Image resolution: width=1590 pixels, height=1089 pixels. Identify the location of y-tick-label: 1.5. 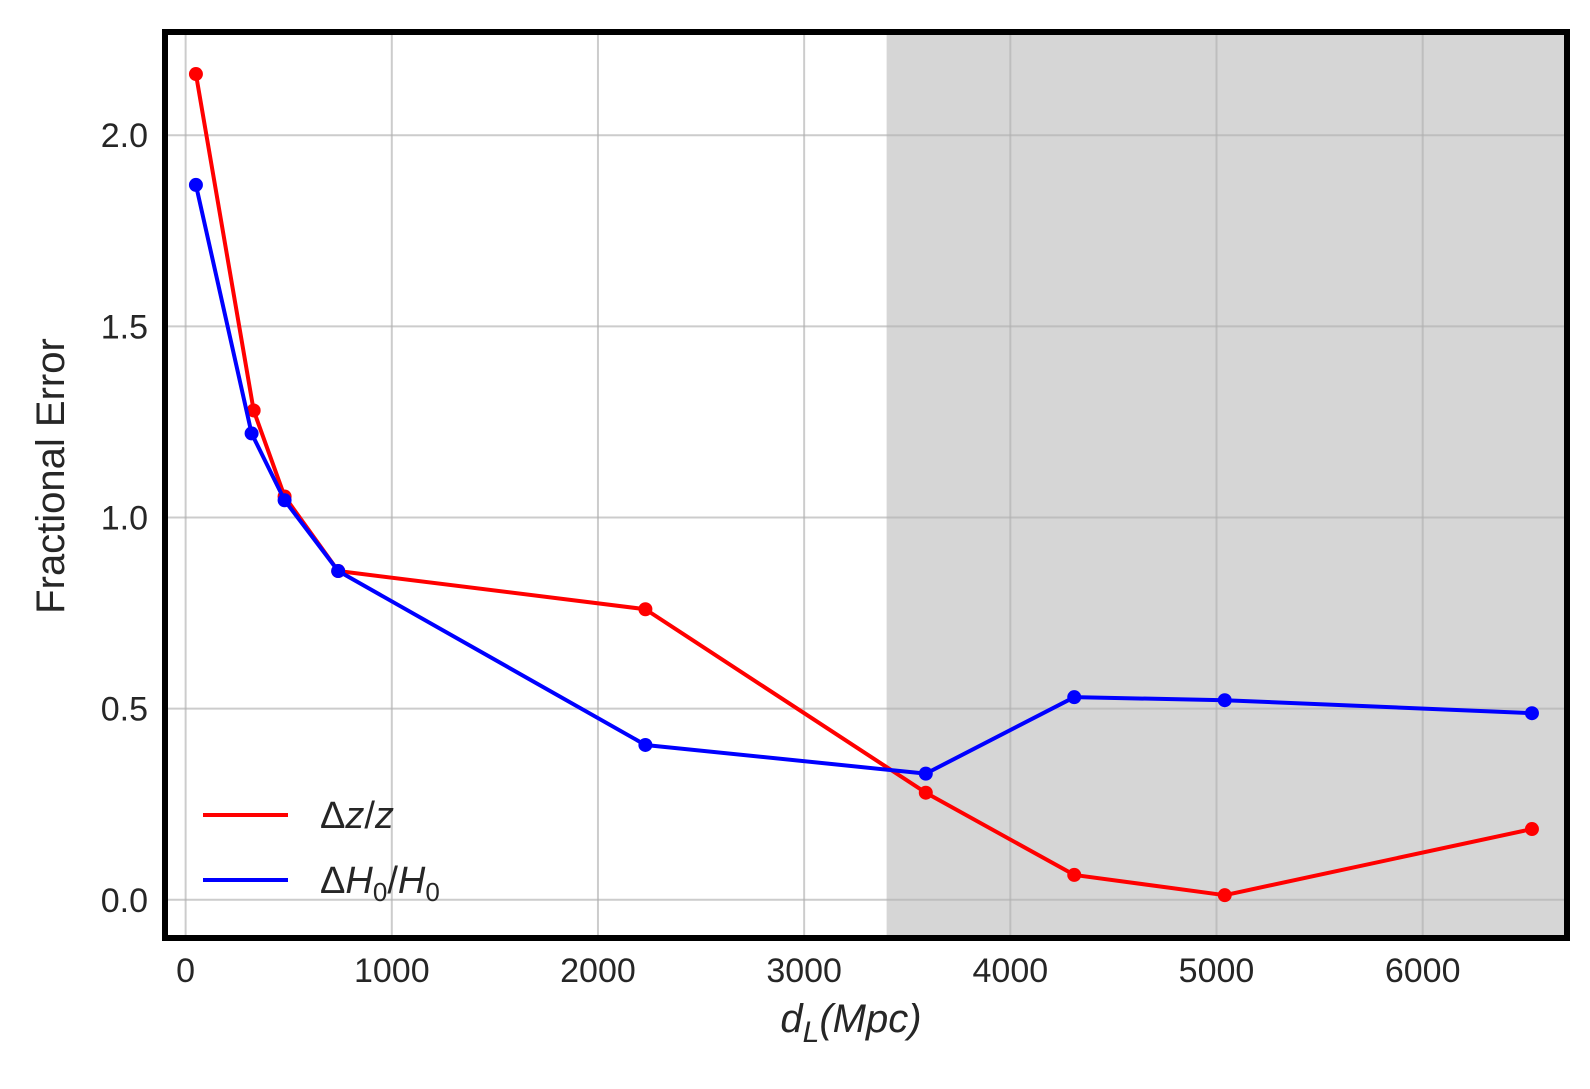
(124, 327).